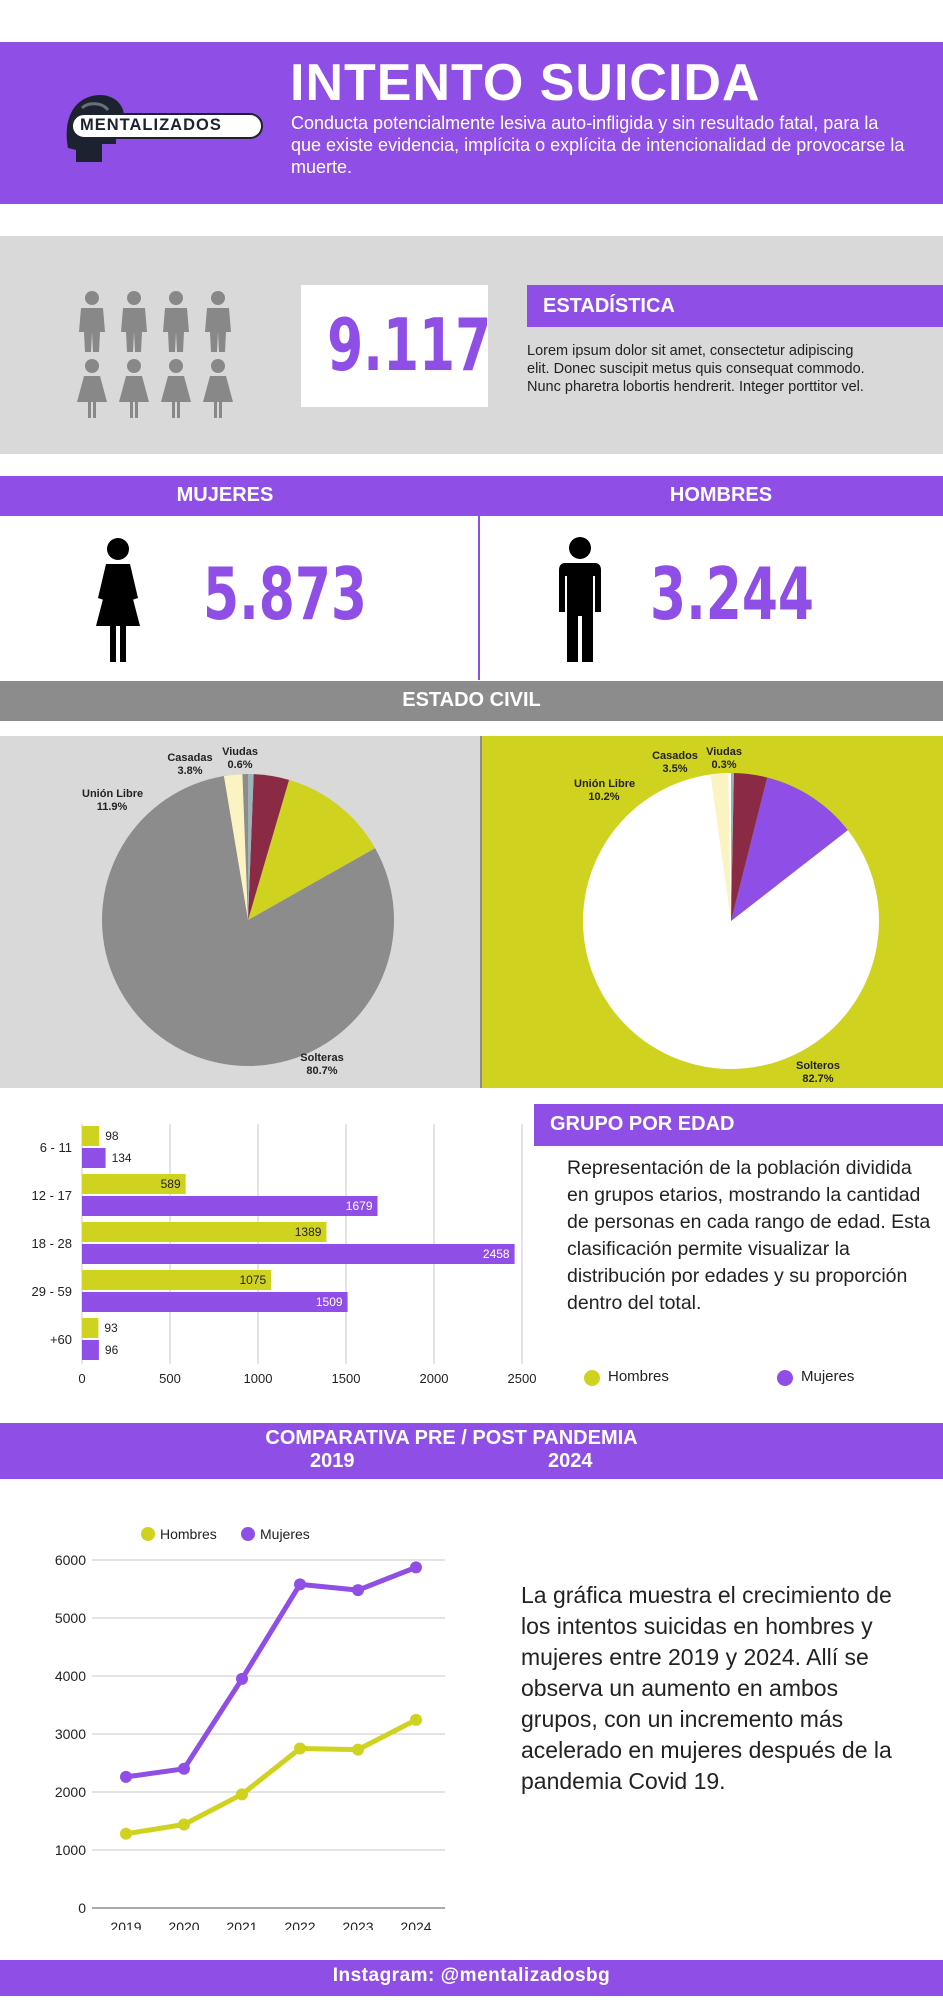 This screenshot has height=2000, width=943. I want to click on footer-bar, so click(471, 1978).